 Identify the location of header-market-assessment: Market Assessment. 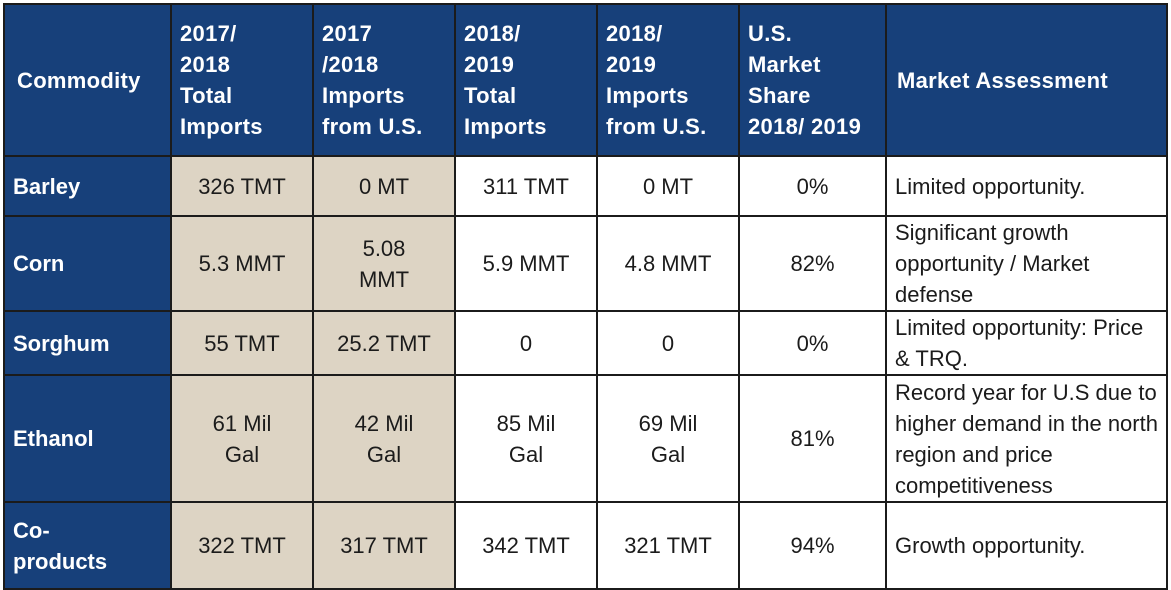
(1026, 80).